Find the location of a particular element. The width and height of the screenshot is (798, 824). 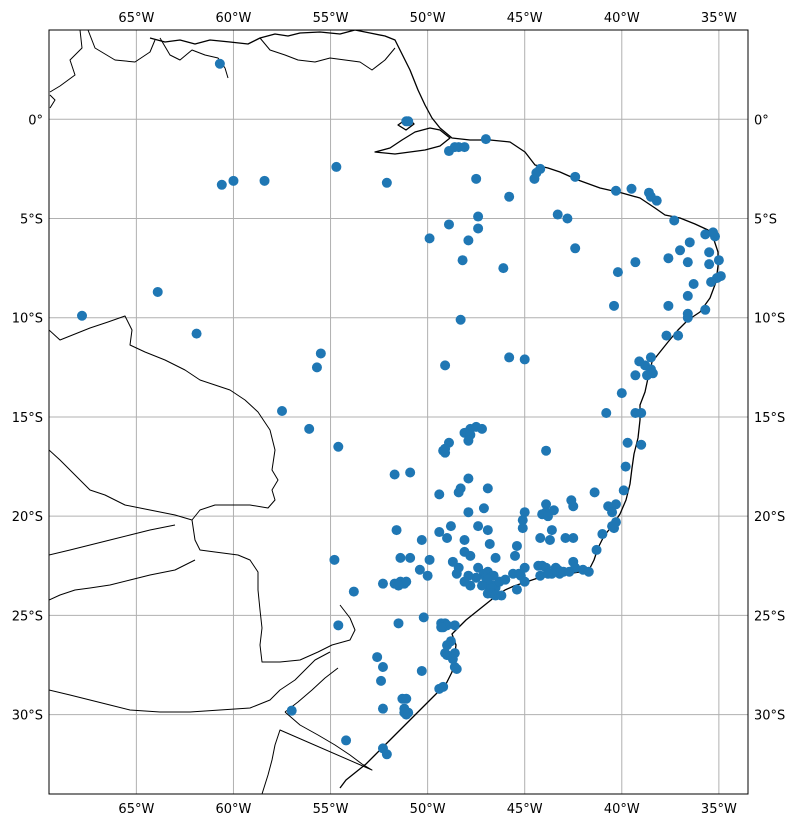

northern-border is located at coordinates (222, 69).